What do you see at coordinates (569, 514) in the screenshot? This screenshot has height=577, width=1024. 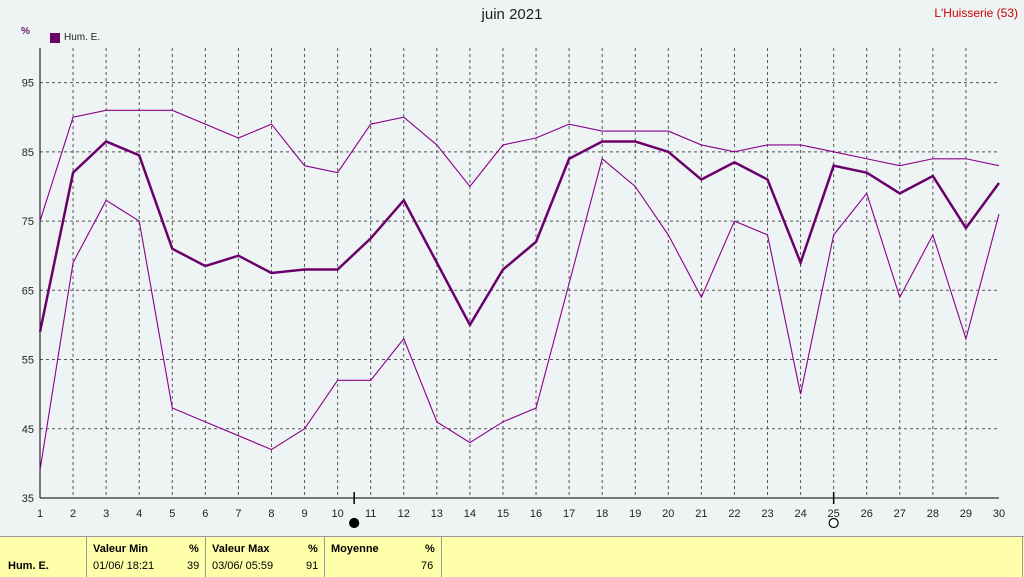 I see `x-tick-label: 17` at bounding box center [569, 514].